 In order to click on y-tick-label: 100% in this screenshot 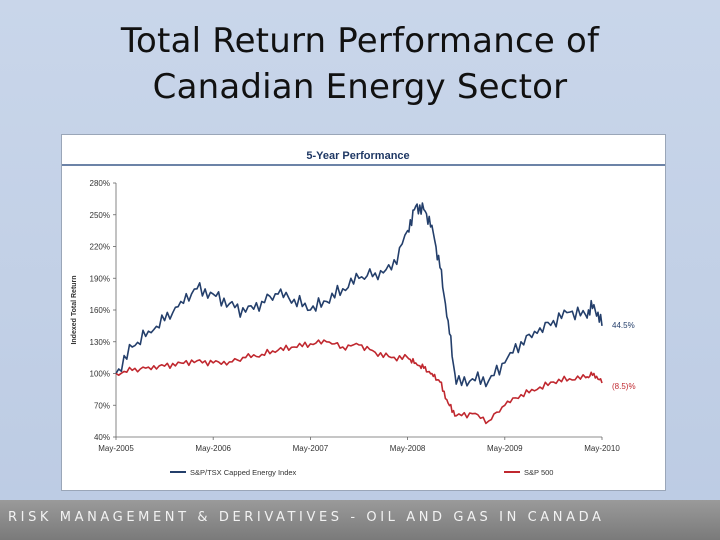, I will do `click(100, 374)`.